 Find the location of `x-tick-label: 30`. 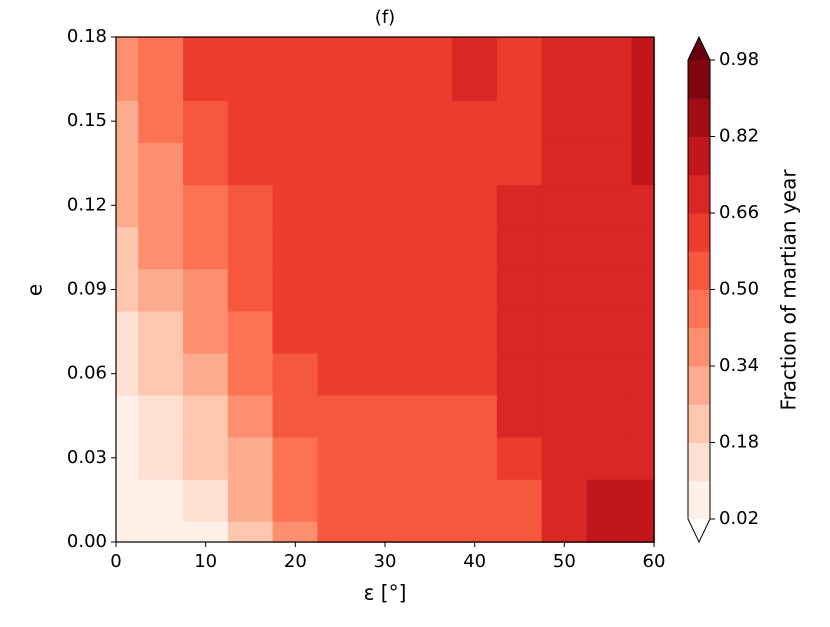

x-tick-label: 30 is located at coordinates (385, 561).